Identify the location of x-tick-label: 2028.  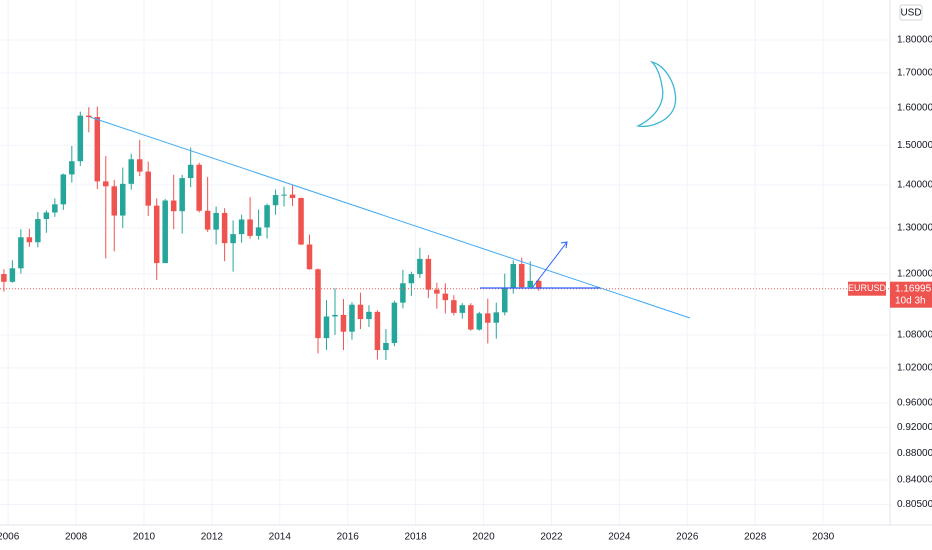
(755, 537).